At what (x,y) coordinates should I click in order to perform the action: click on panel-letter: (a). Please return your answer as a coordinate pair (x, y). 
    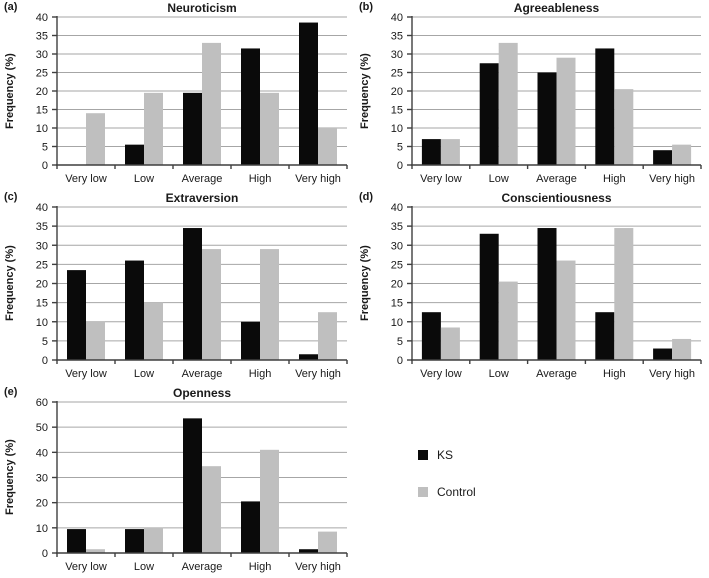
    Looking at the image, I should click on (11, 7).